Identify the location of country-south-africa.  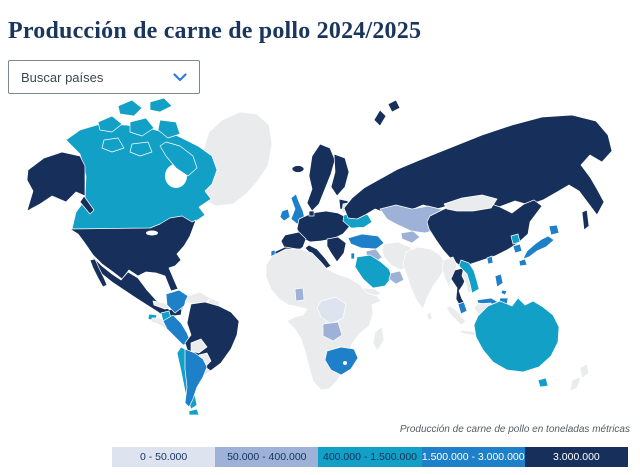
(341, 361).